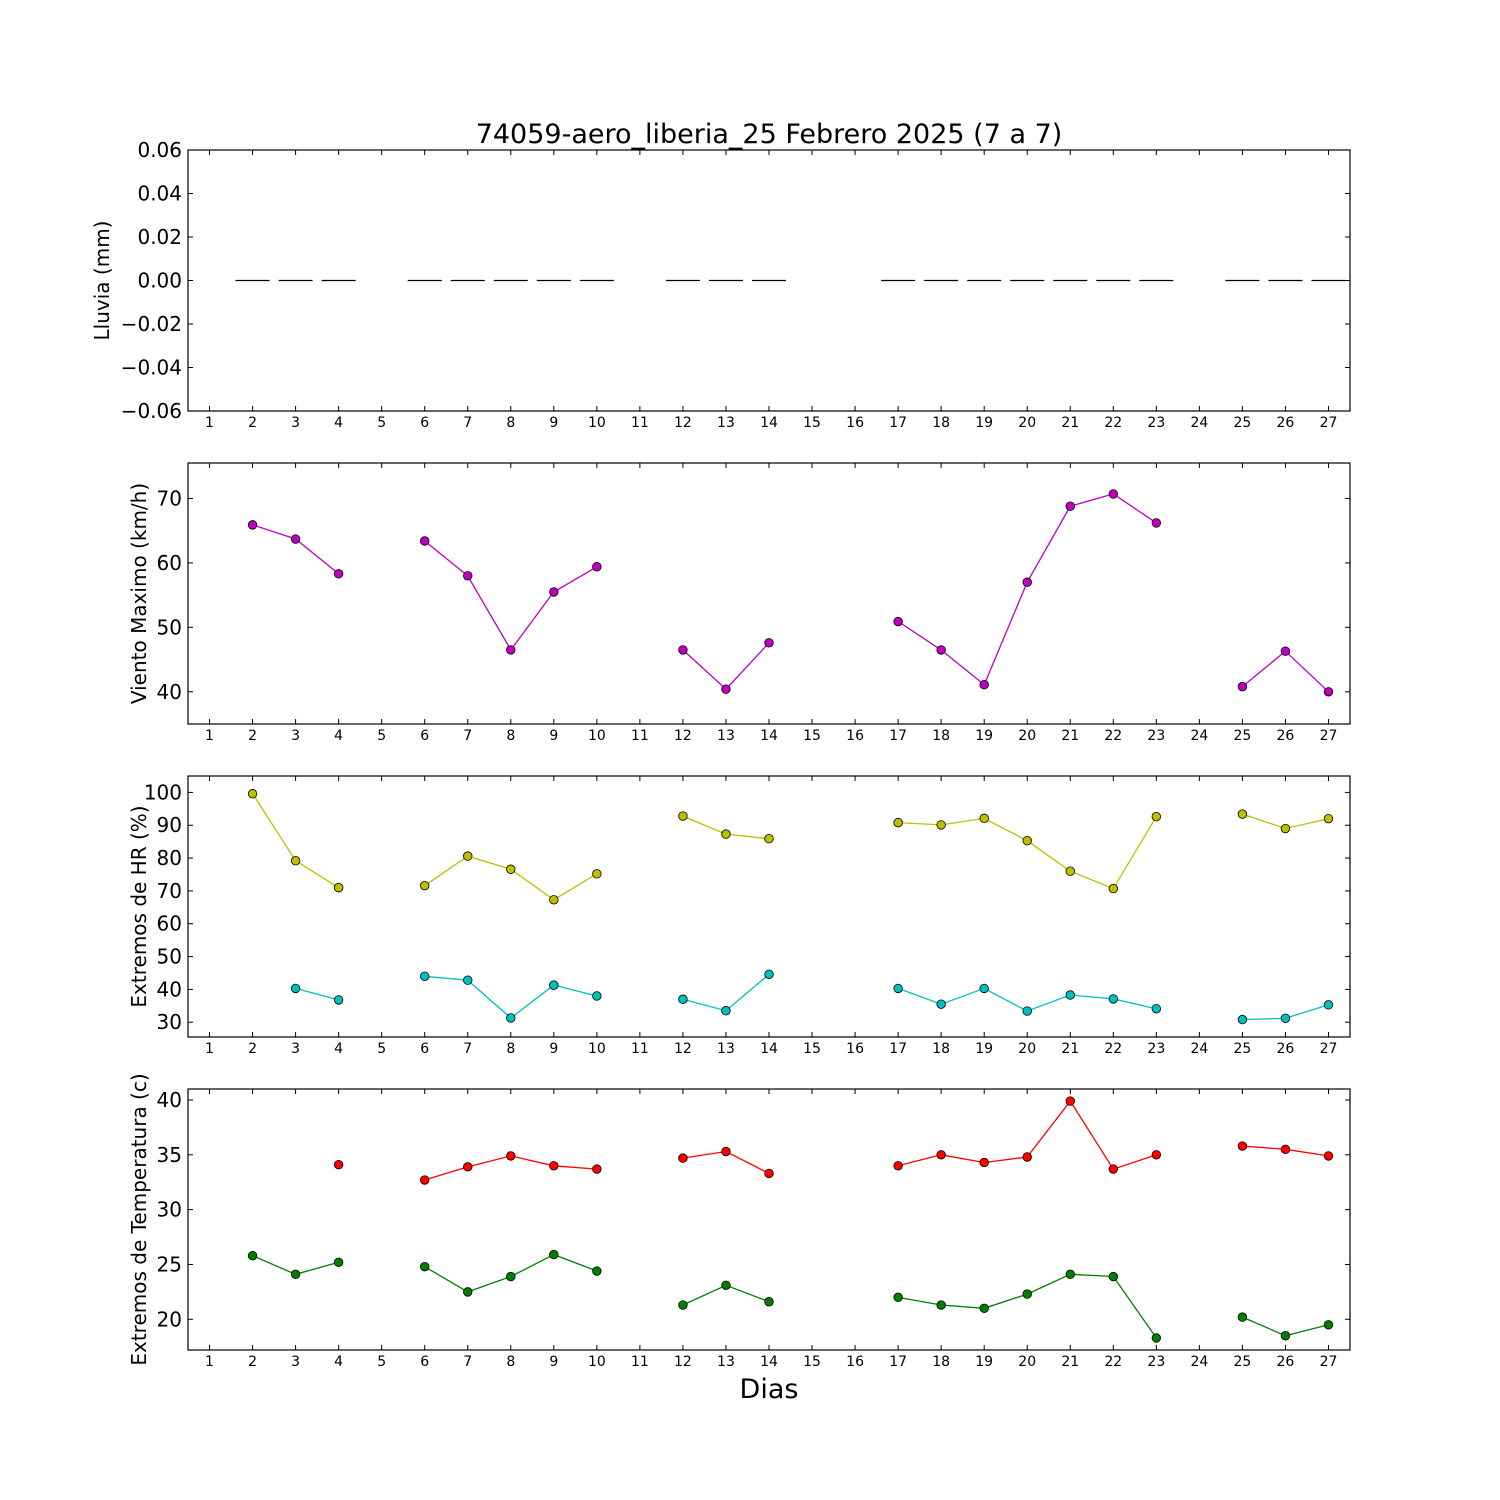 The height and width of the screenshot is (1500, 1500). Describe the element at coordinates (139, 593) in the screenshot. I see `y-axis-label: Viento Maximo (km/h)` at that location.